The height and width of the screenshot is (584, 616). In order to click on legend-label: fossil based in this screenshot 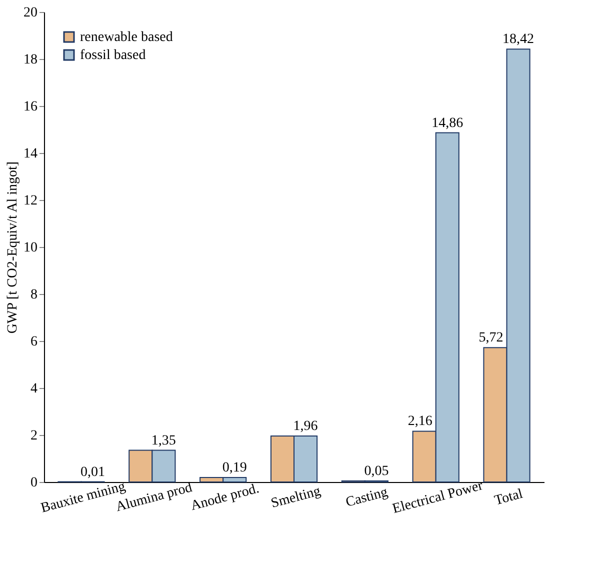, I will do `click(113, 55)`.